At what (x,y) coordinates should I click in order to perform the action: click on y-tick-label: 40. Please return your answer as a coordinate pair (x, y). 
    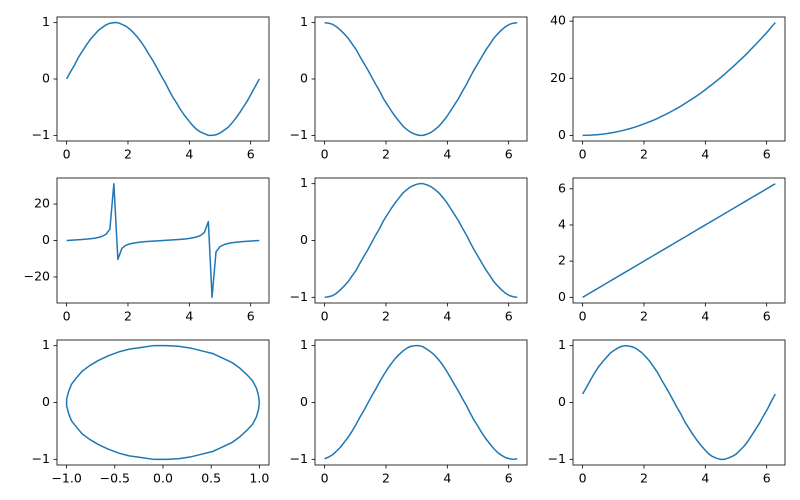
    Looking at the image, I should click on (558, 20).